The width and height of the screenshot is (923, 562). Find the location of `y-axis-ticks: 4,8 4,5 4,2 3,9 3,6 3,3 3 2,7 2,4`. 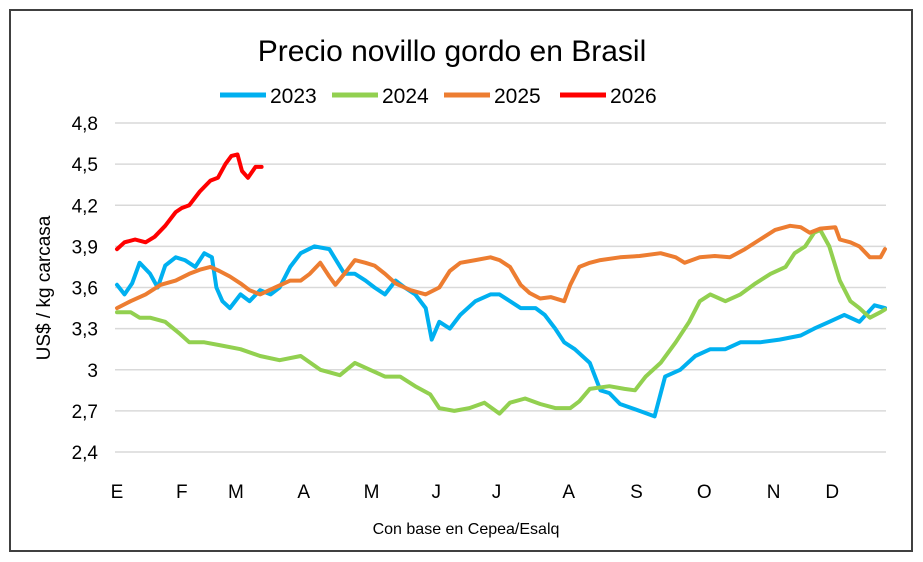

y-axis-ticks: 4,8 4,5 4,2 3,9 3,6 3,3 3 2,7 2,4 is located at coordinates (85, 289).